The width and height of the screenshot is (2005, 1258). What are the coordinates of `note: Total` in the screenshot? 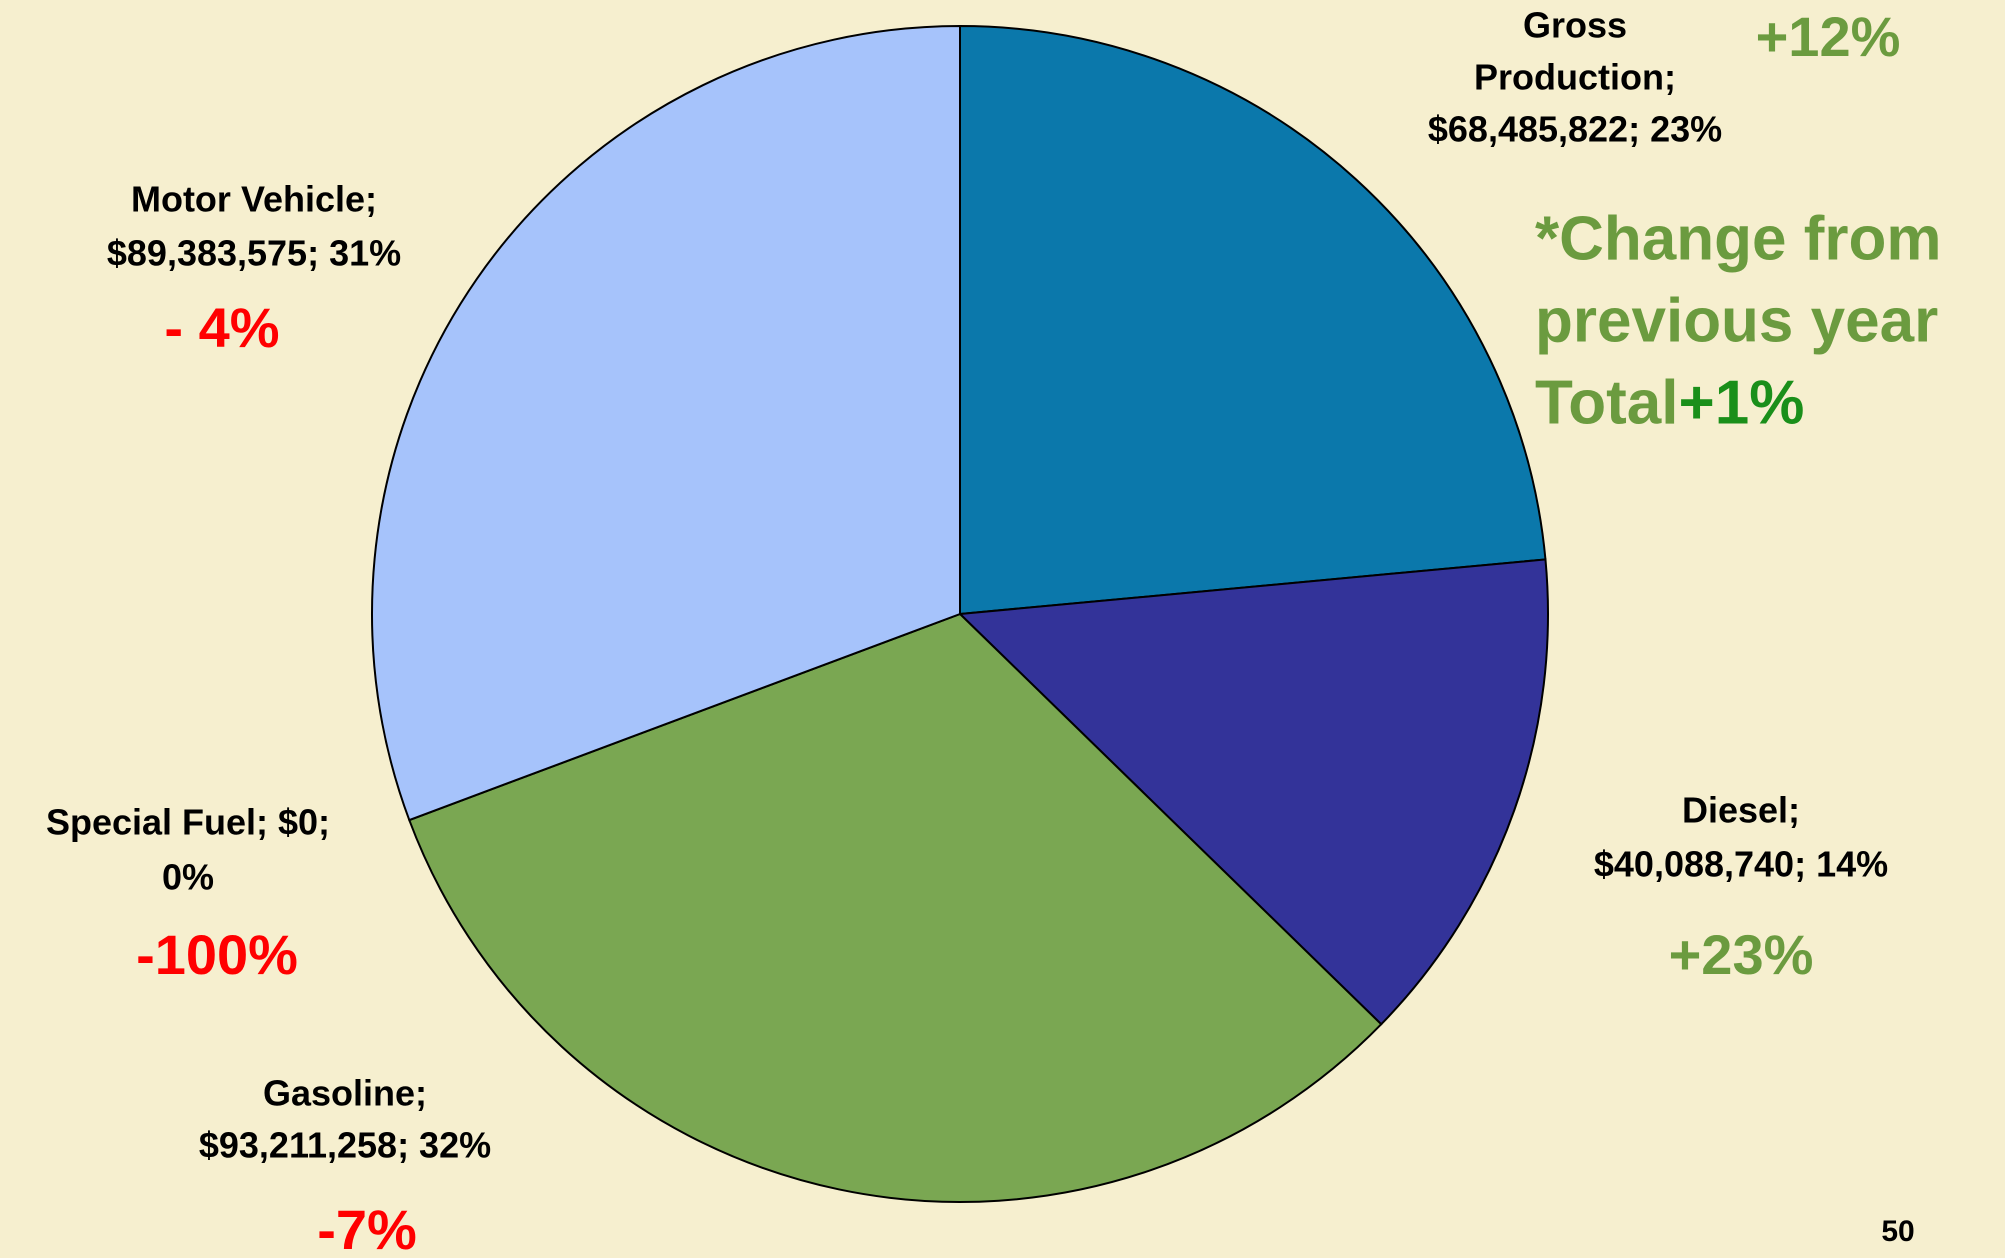 It's located at (1607, 402).